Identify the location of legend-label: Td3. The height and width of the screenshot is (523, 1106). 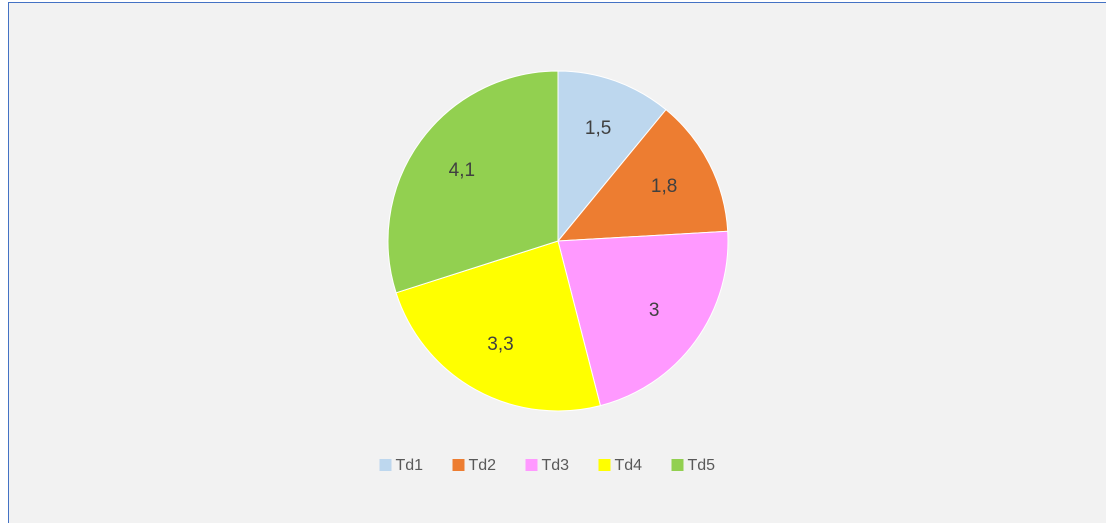
(556, 465).